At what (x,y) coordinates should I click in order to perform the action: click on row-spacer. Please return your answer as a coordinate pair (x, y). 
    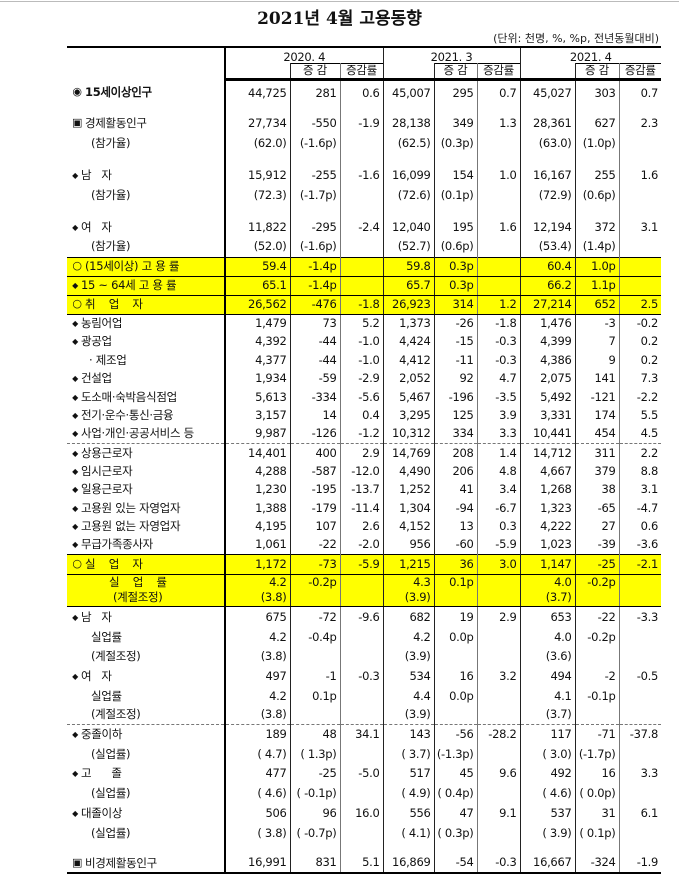
    Looking at the image, I should click on (364, 849).